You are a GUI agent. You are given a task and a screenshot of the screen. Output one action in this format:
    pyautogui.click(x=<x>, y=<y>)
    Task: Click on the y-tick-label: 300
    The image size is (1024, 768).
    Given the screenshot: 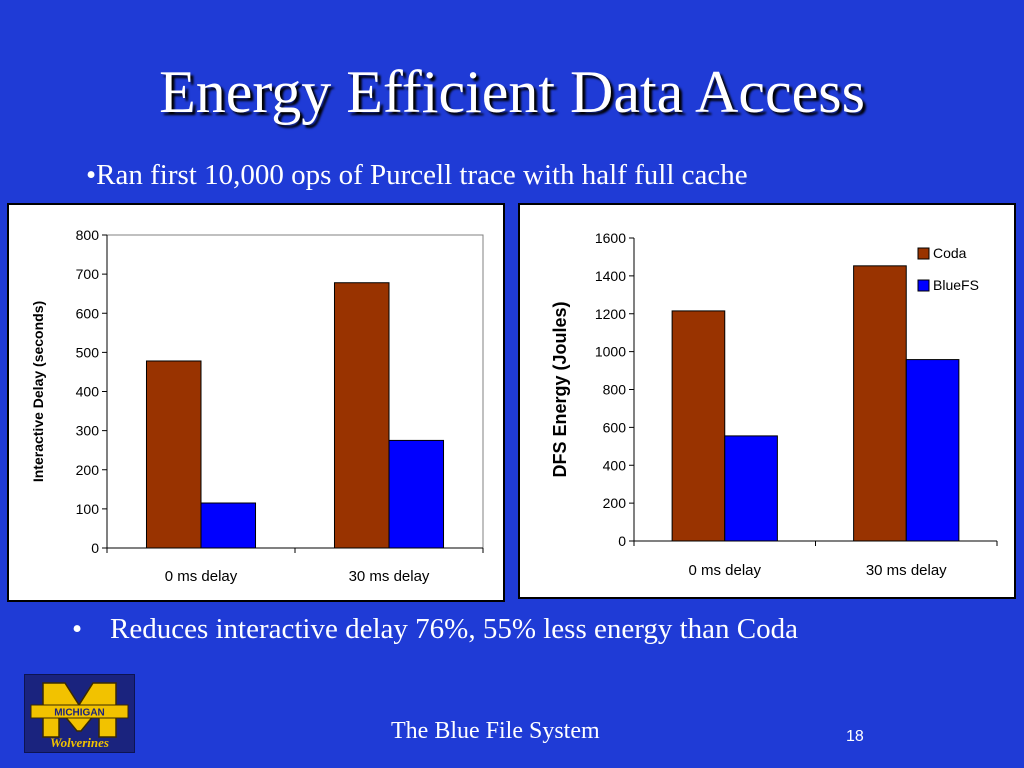 What is the action you would take?
    pyautogui.click(x=88, y=431)
    